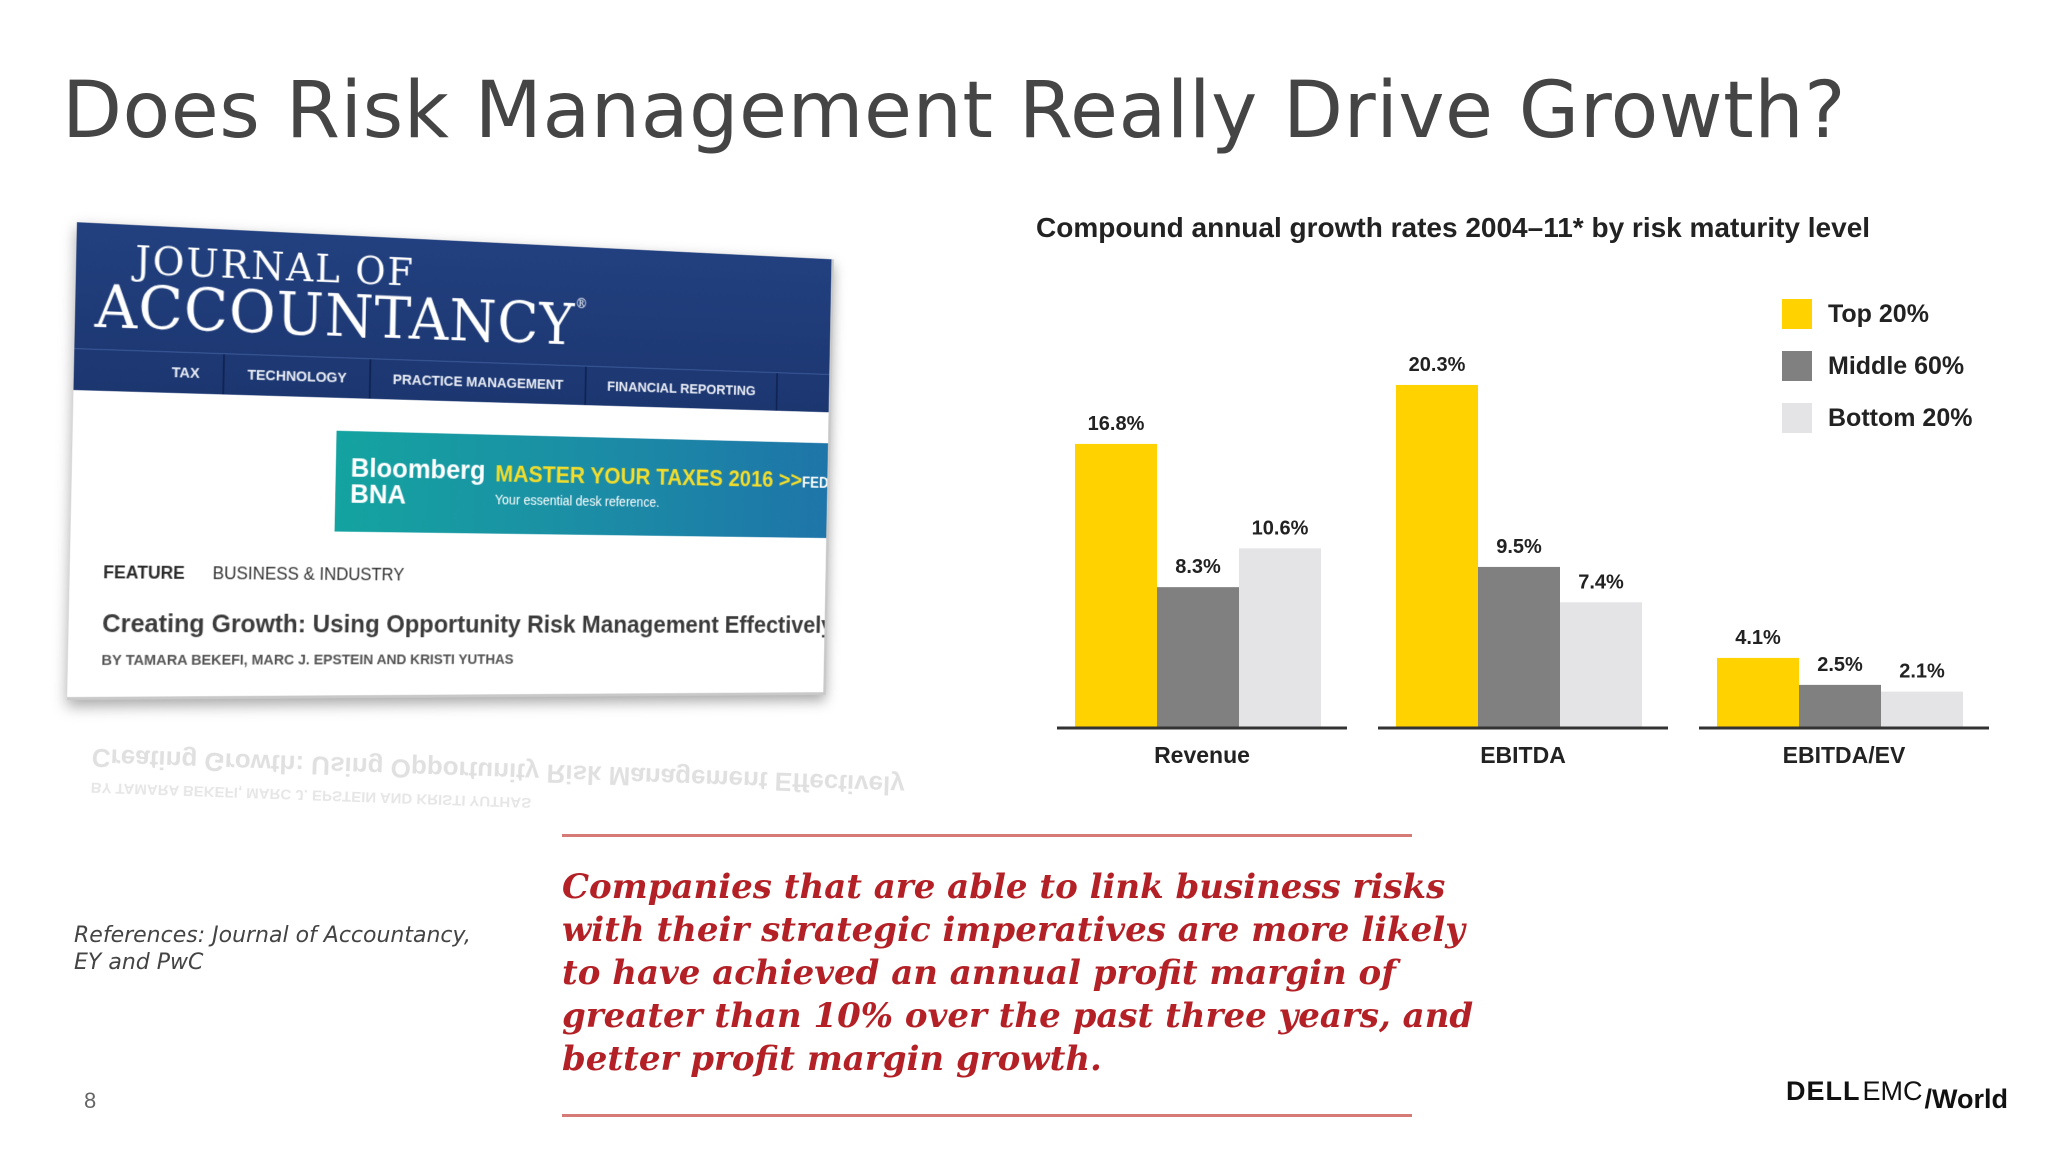  What do you see at coordinates (1198, 657) in the screenshot?
I see `bar-revenue-middle` at bounding box center [1198, 657].